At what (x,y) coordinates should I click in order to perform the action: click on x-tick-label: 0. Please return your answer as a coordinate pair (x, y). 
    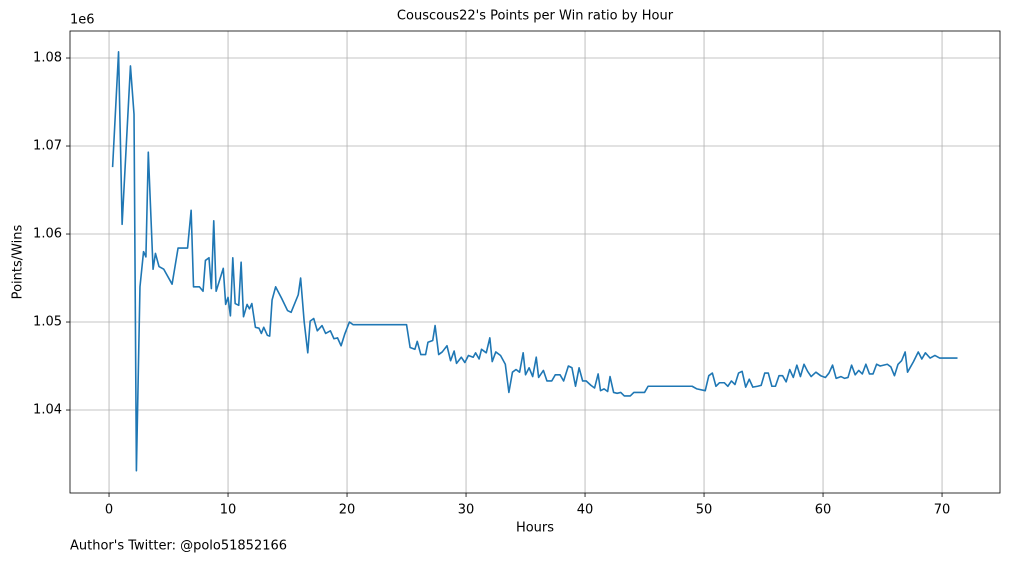
    Looking at the image, I should click on (109, 510).